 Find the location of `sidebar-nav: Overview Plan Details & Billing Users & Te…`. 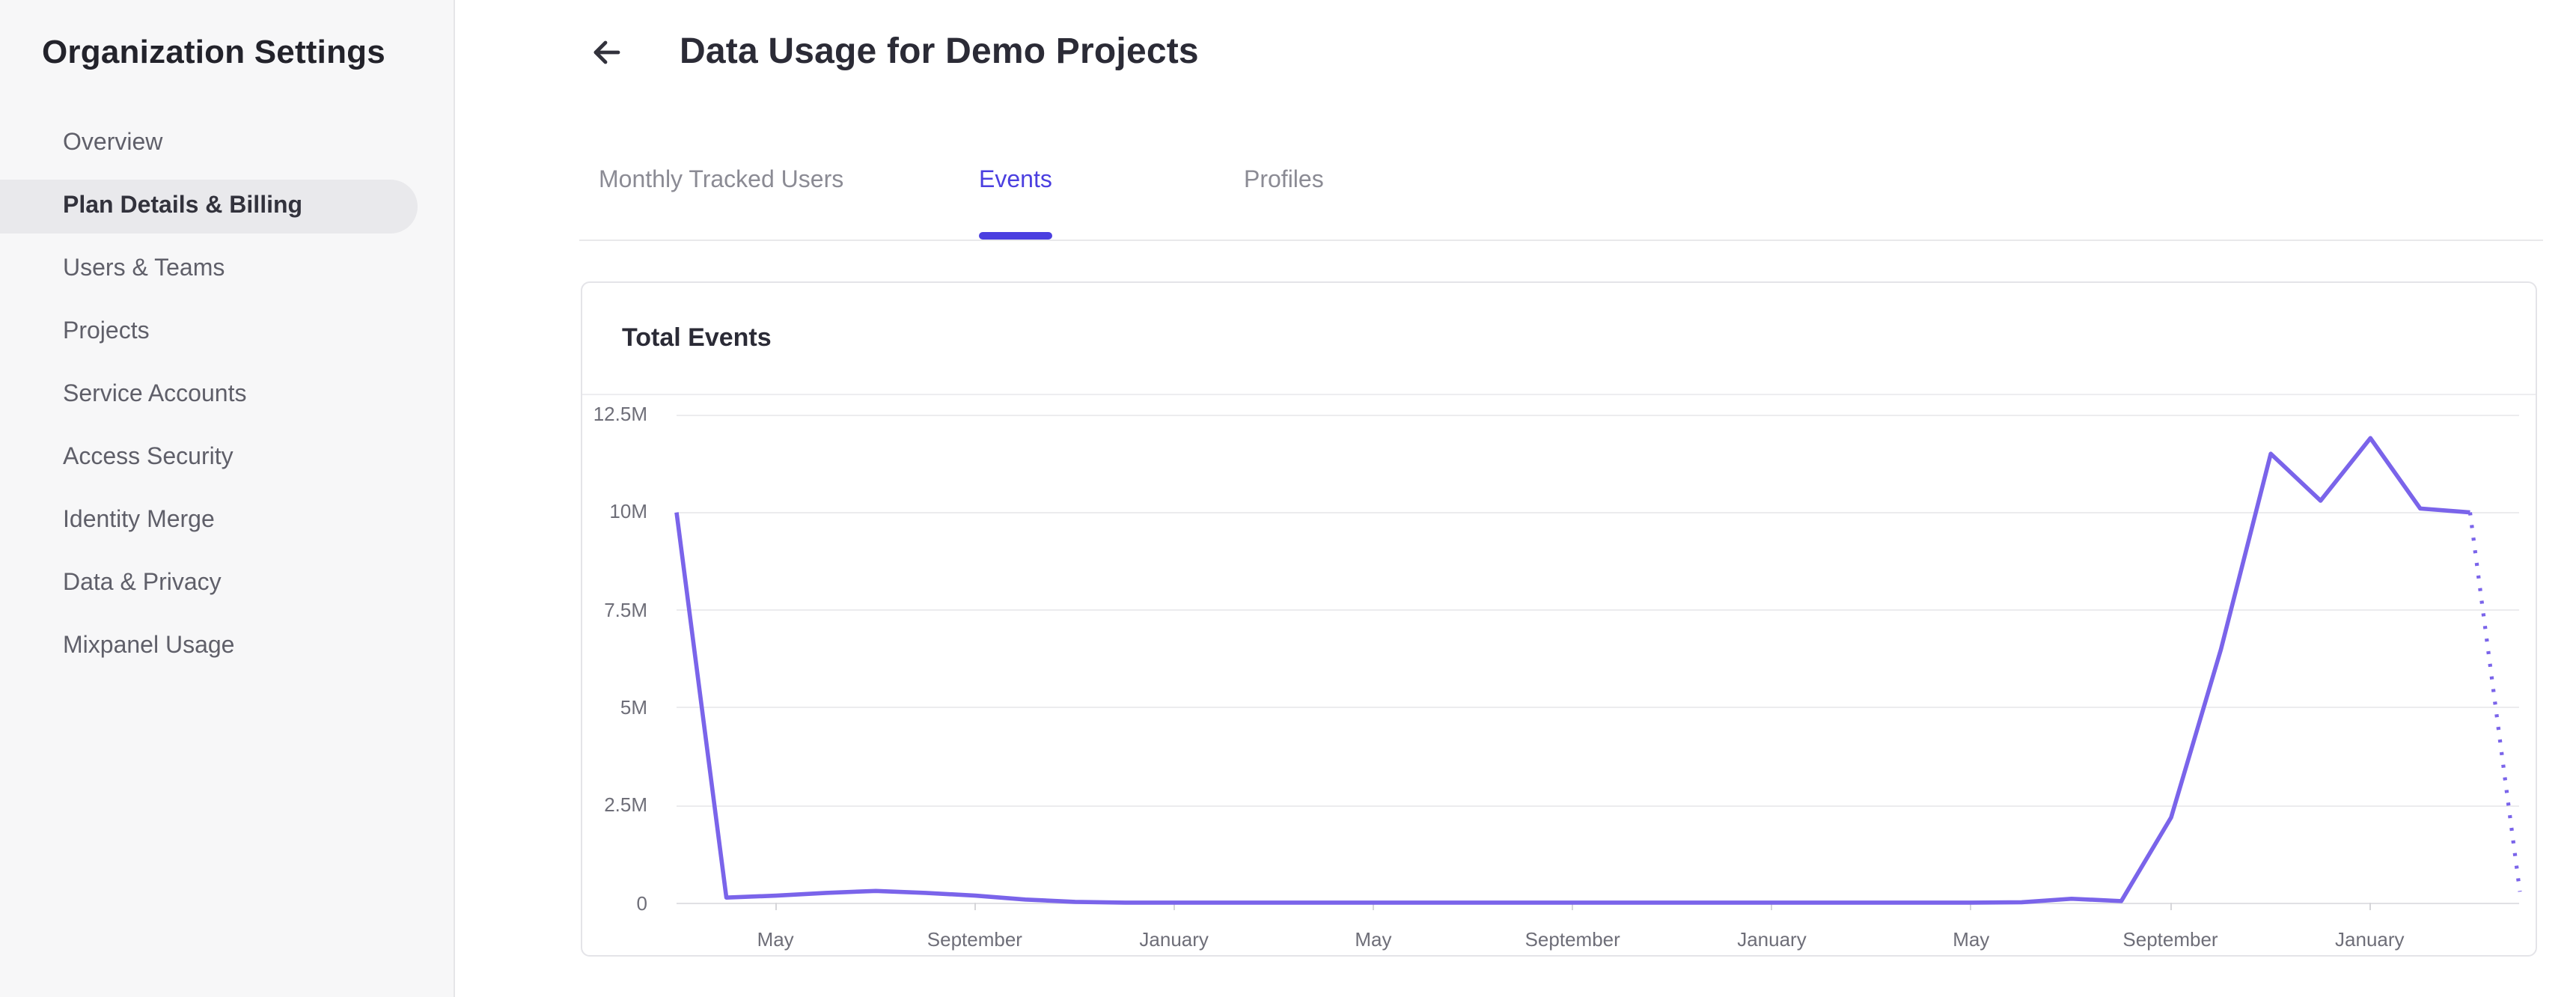

sidebar-nav: Overview Plan Details & Billing Users & Te… is located at coordinates (227, 395).